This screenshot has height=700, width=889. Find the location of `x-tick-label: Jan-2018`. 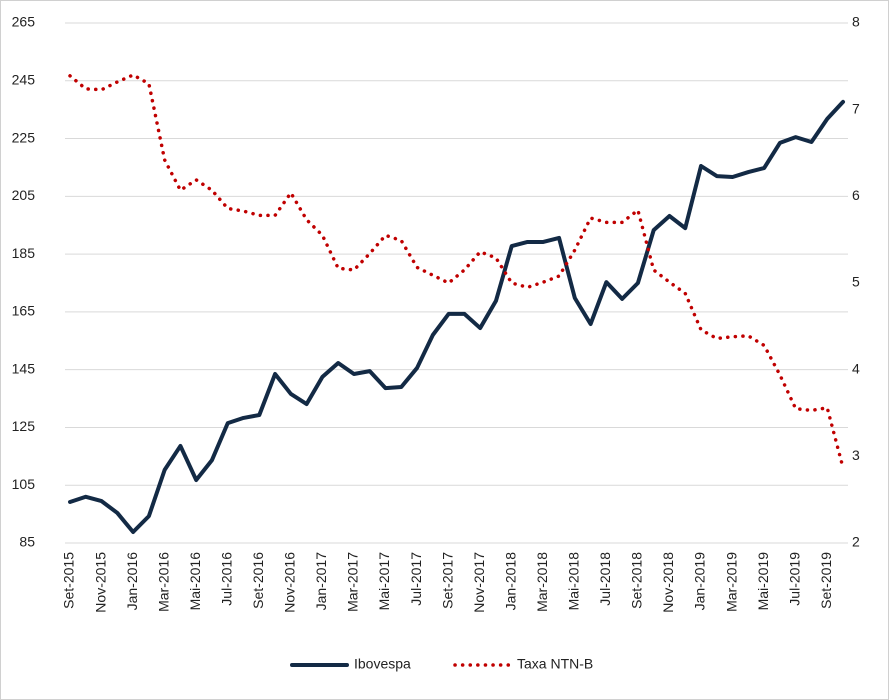

x-tick-label: Jan-2018 is located at coordinates (510, 581).